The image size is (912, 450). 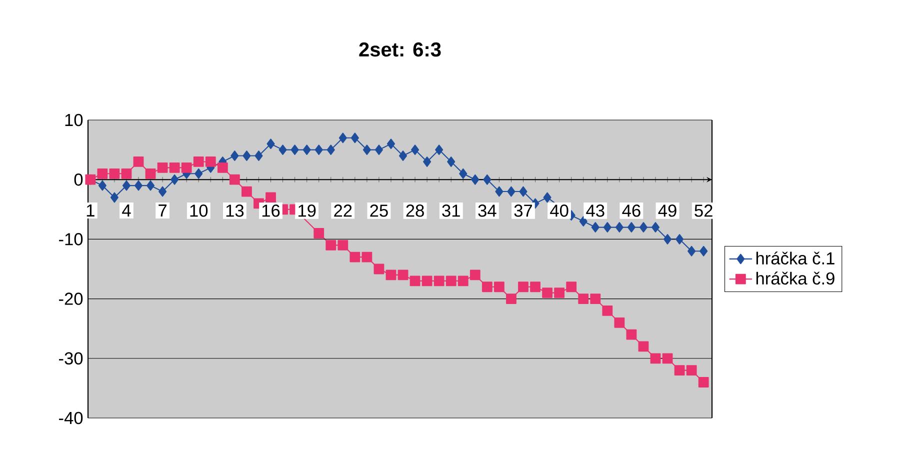 I want to click on x-tick-label: 28, so click(x=415, y=210).